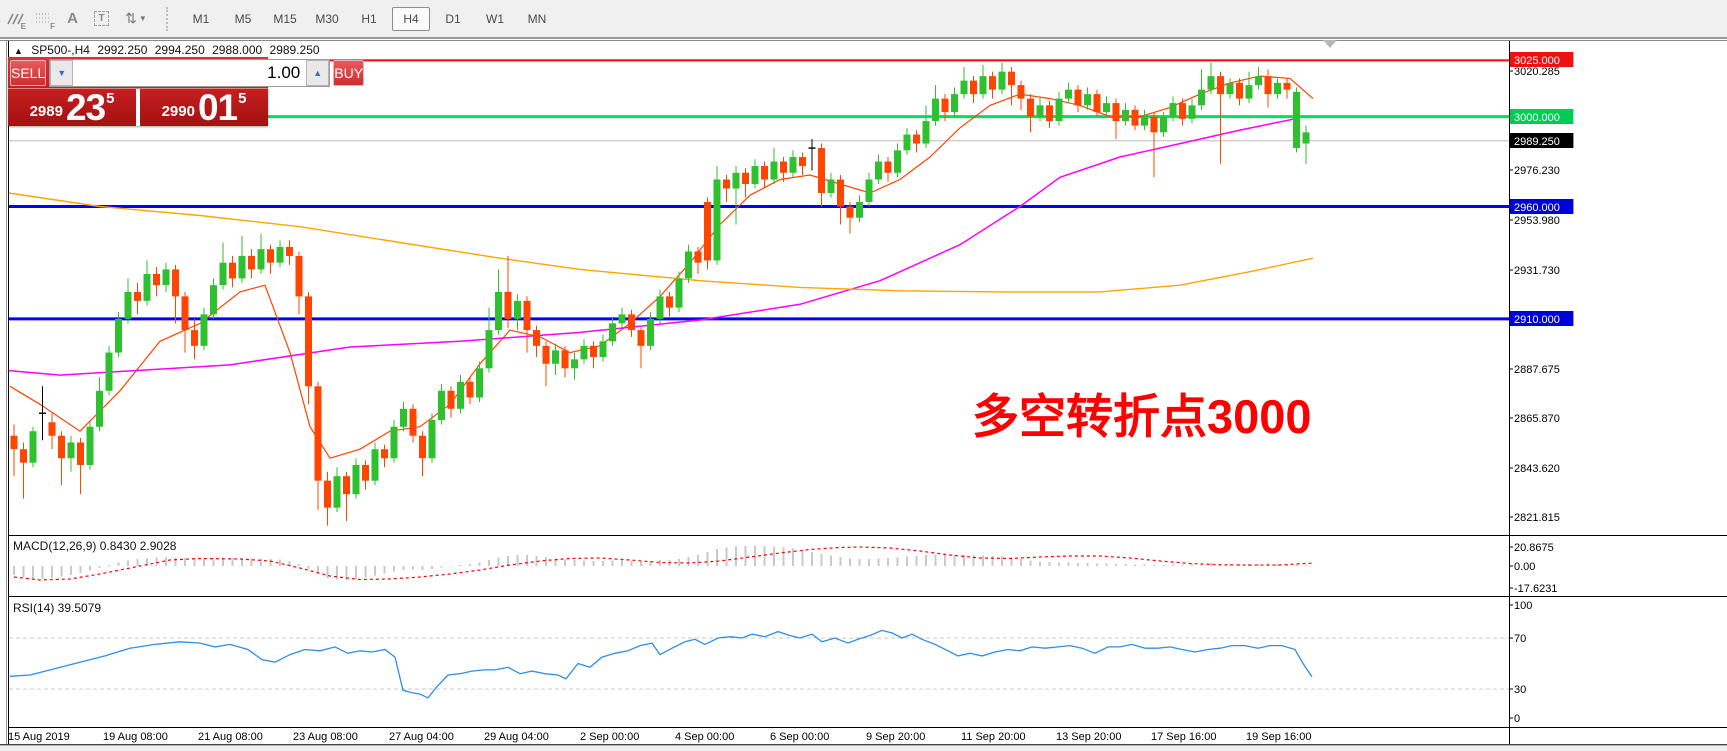 This screenshot has height=751, width=1727. Describe the element at coordinates (60, 50) in the screenshot. I see `symbol-name: SP500-,H4` at that location.